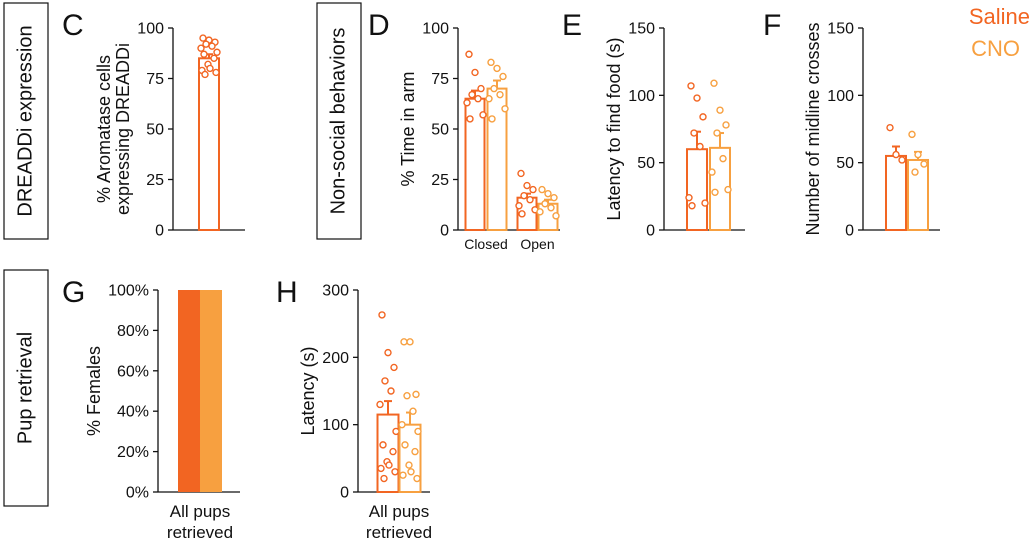 The width and height of the screenshot is (1035, 548). I want to click on y-tick-label-g: 80%, so click(133, 331).